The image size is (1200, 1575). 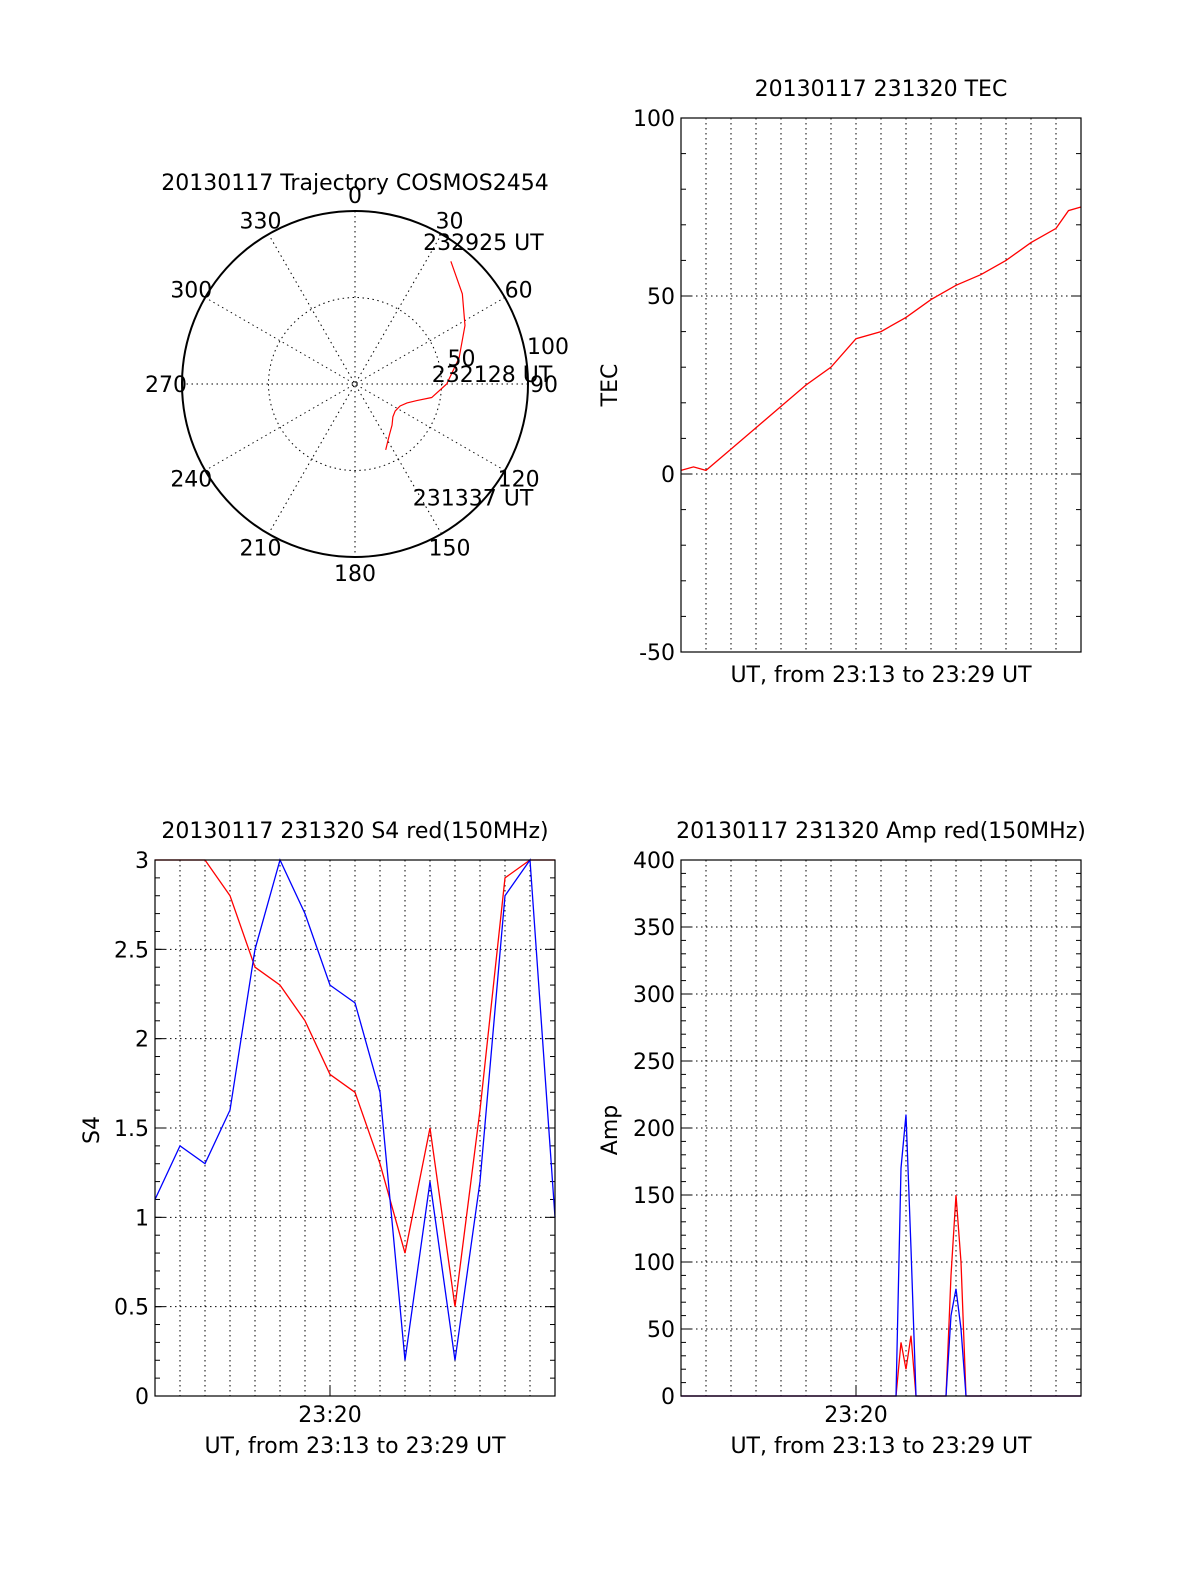 I want to click on satellite-track, so click(x=425, y=355).